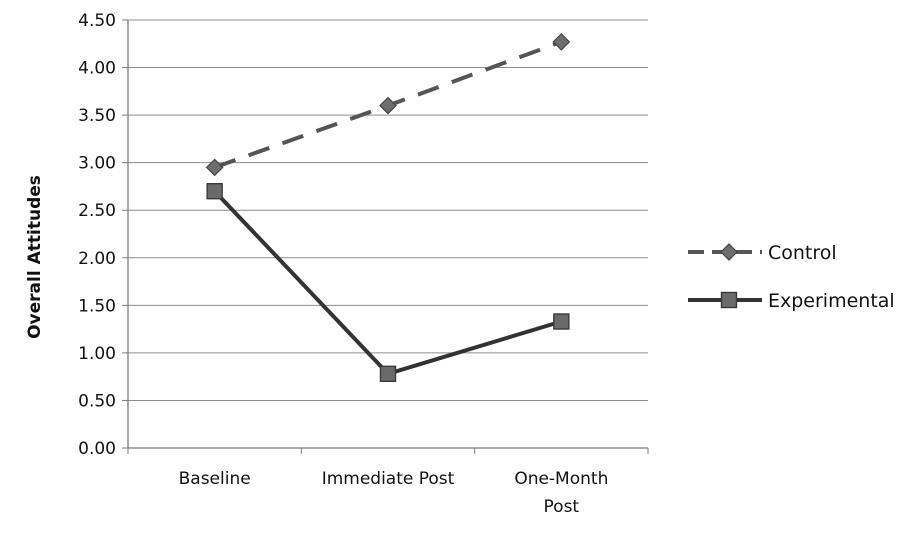 The height and width of the screenshot is (533, 917). What do you see at coordinates (97, 164) in the screenshot?
I see `y-tick-label: 3.00` at bounding box center [97, 164].